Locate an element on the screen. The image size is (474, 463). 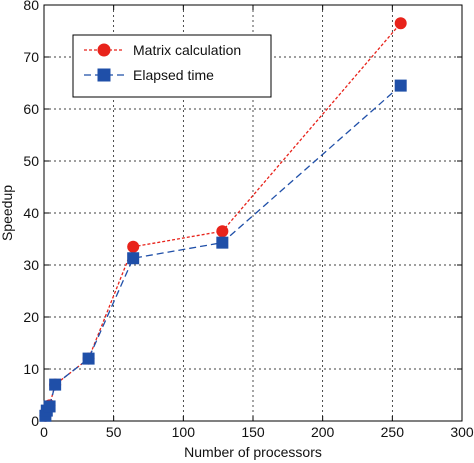
x-tick-label: 150 is located at coordinates (253, 432).